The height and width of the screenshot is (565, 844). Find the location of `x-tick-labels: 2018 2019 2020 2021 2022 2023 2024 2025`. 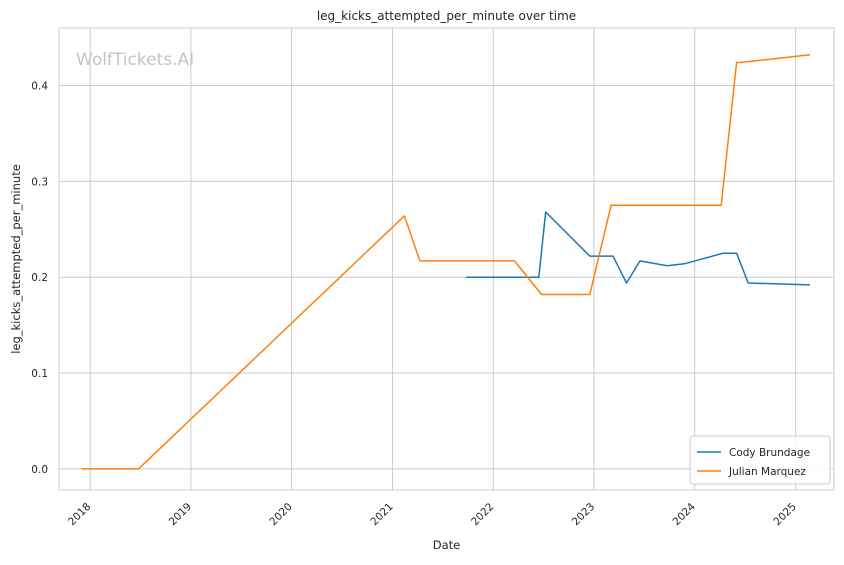

x-tick-labels: 2018 2019 2020 2021 2022 2023 2024 2025 is located at coordinates (432, 515).